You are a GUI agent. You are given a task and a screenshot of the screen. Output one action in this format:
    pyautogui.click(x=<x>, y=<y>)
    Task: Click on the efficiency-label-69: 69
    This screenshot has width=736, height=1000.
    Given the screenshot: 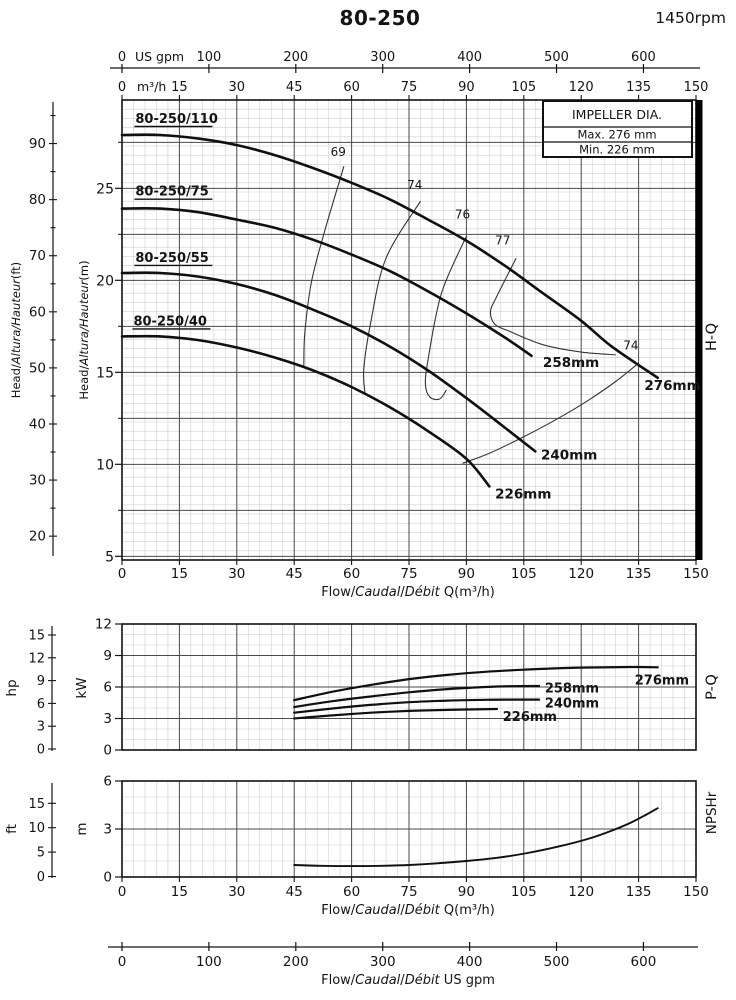 What is the action you would take?
    pyautogui.click(x=338, y=152)
    